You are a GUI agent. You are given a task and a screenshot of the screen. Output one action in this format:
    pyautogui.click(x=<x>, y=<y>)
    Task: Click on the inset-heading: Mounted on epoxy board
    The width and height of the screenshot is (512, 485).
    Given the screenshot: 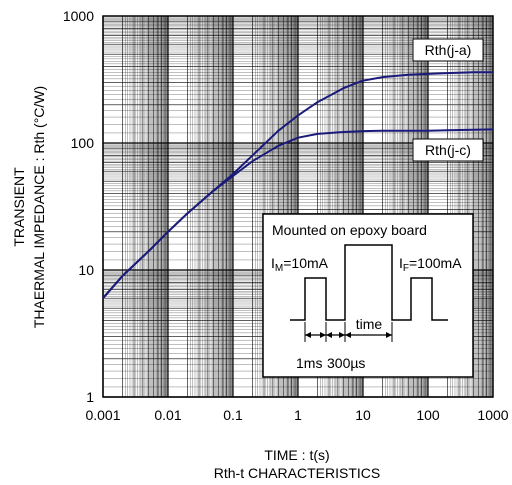 What is the action you would take?
    pyautogui.click(x=349, y=230)
    